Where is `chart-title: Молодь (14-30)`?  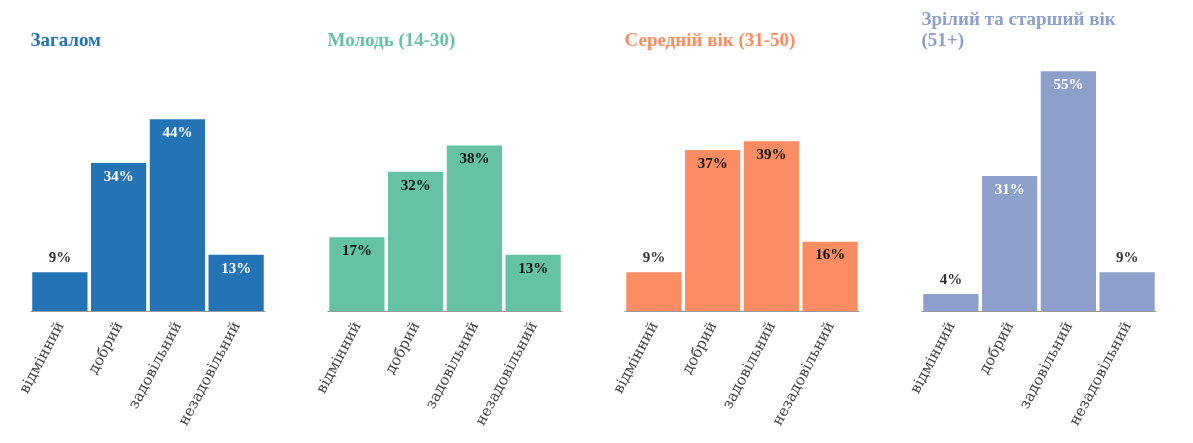
chart-title: Молодь (14-30) is located at coordinates (391, 39).